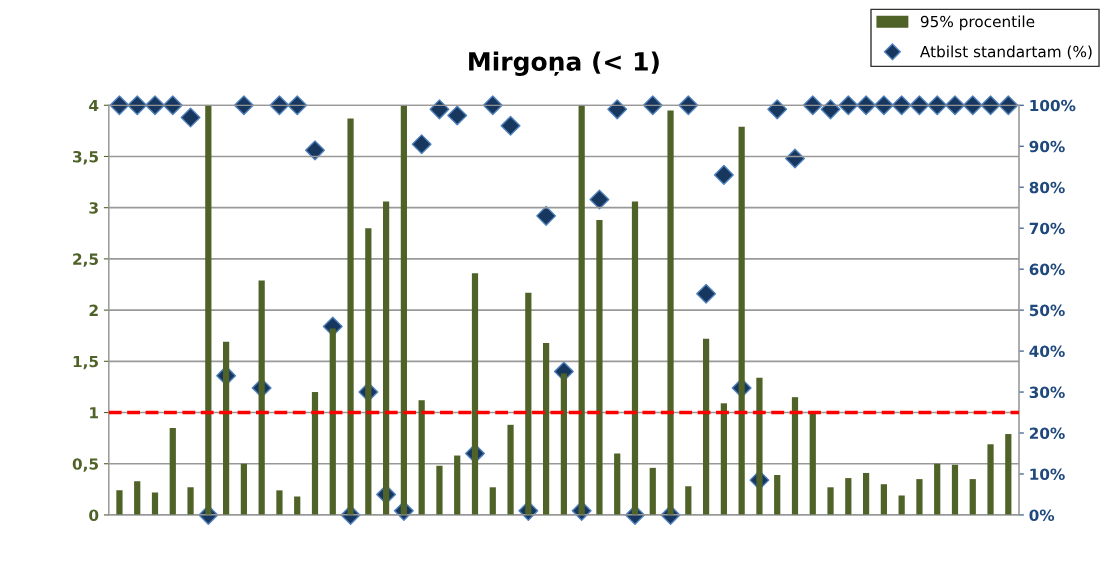  I want to click on y-tick-label: 2,5, so click(85, 260).